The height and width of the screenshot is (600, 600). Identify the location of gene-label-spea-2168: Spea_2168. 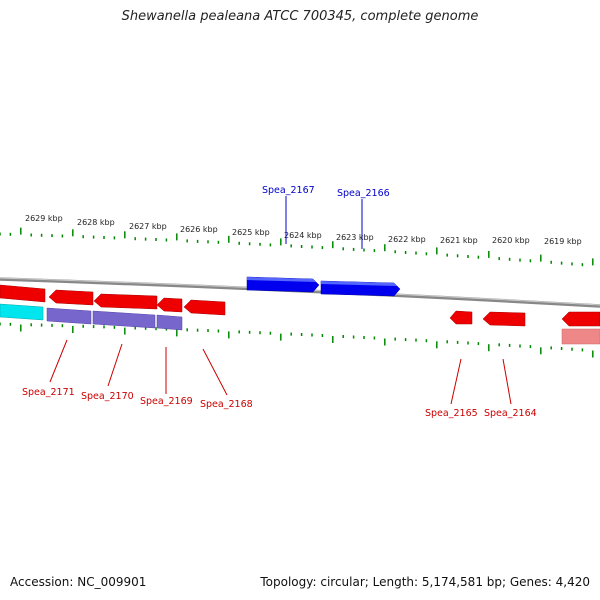
(226, 404).